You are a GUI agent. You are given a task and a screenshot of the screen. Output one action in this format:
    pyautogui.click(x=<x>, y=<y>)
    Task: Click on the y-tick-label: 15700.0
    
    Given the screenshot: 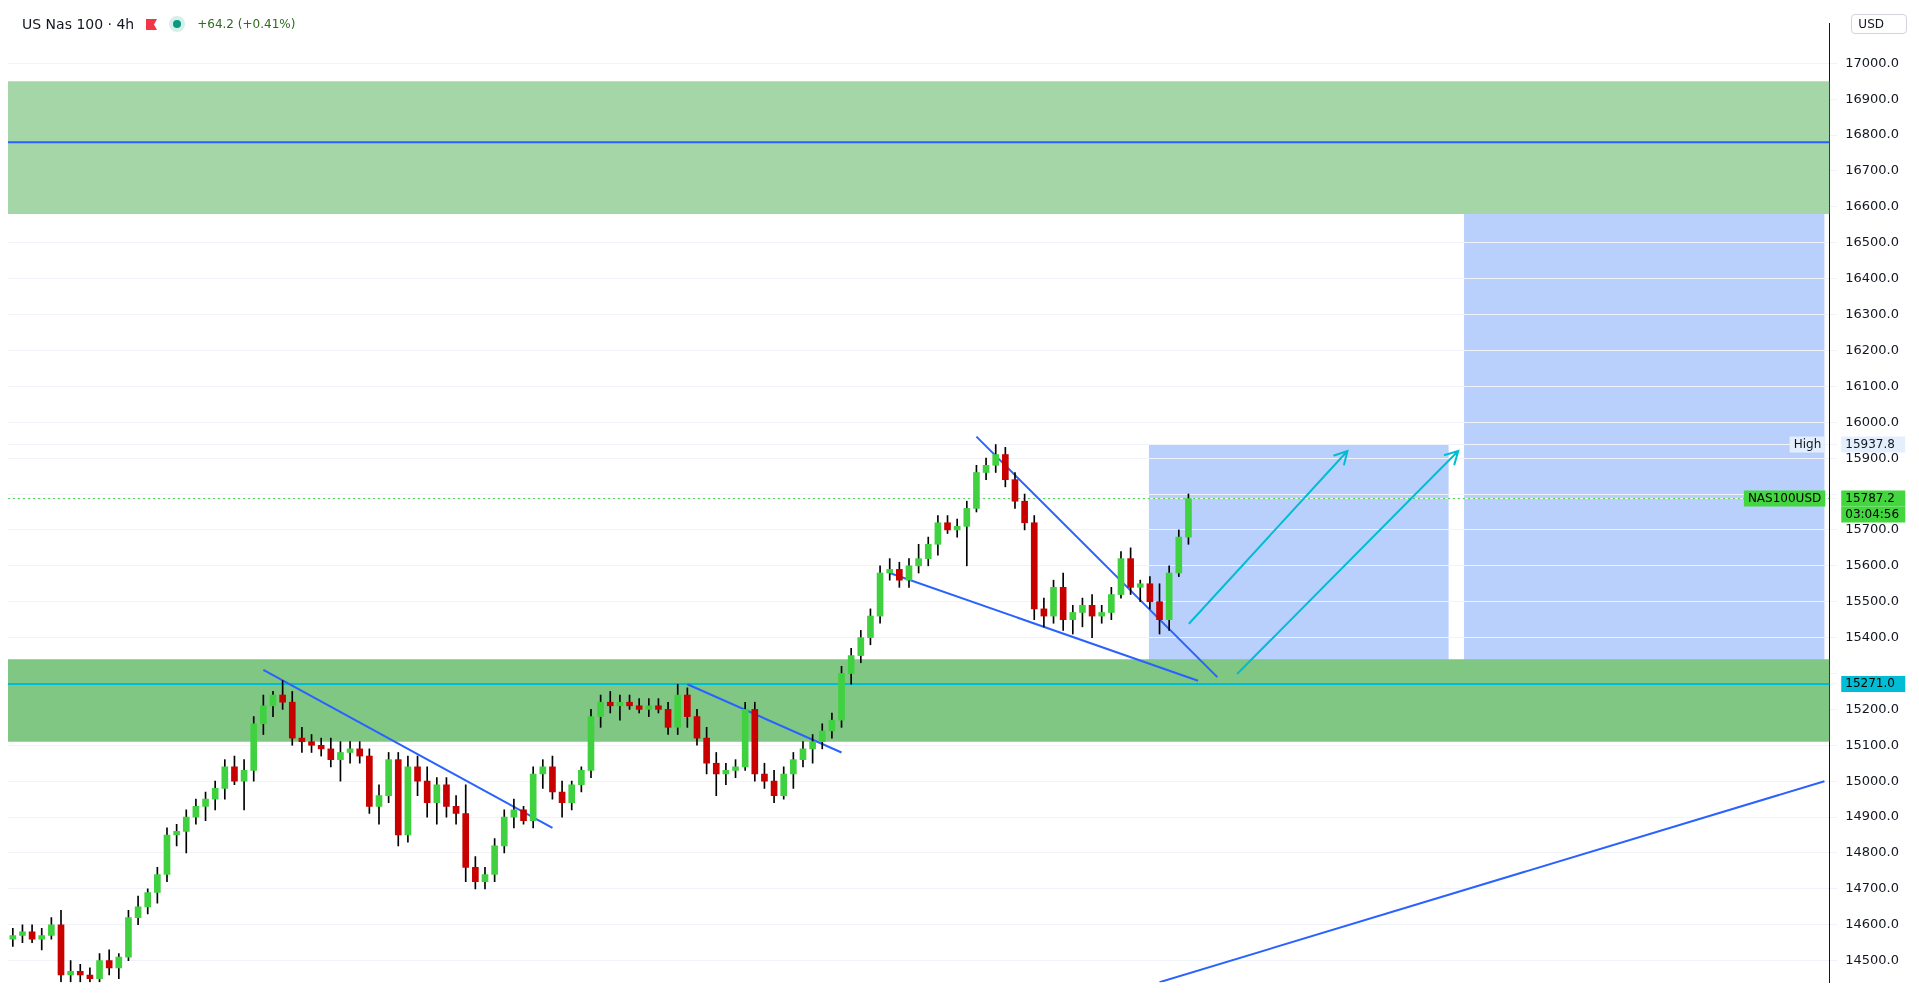 What is the action you would take?
    pyautogui.click(x=1872, y=529)
    